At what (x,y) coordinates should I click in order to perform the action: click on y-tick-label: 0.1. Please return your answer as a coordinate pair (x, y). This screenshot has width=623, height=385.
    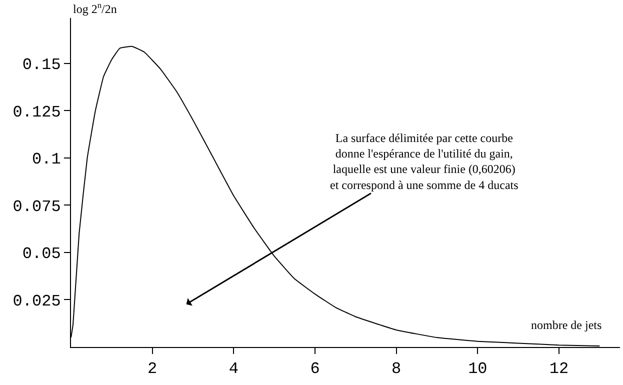
    Looking at the image, I should click on (46, 159).